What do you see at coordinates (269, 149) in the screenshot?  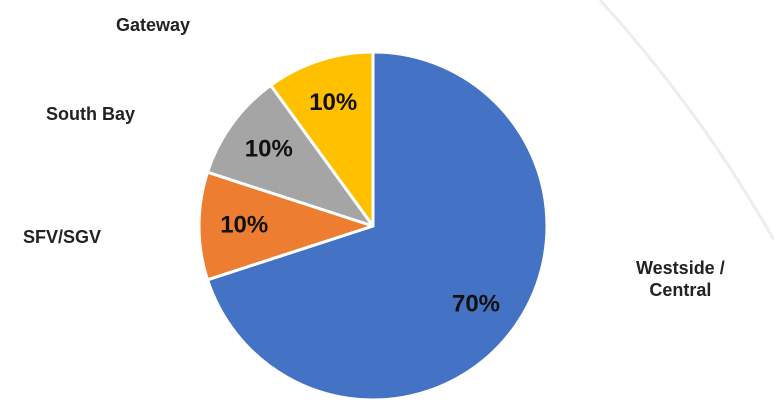 I see `data-label-south-bay: 10%` at bounding box center [269, 149].